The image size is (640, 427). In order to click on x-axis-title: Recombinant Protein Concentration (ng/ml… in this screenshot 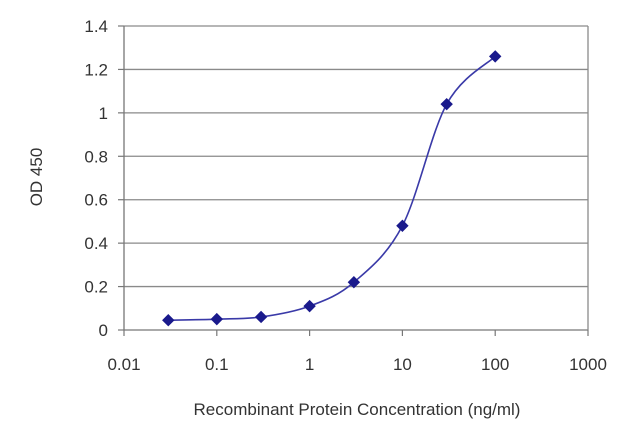, I will do `click(357, 409)`.